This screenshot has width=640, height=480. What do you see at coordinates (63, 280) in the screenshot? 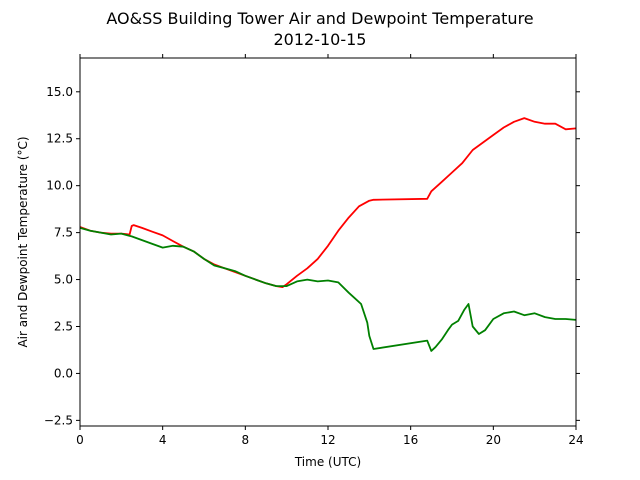
I see `y-tick-label: 5.0` at bounding box center [63, 280].